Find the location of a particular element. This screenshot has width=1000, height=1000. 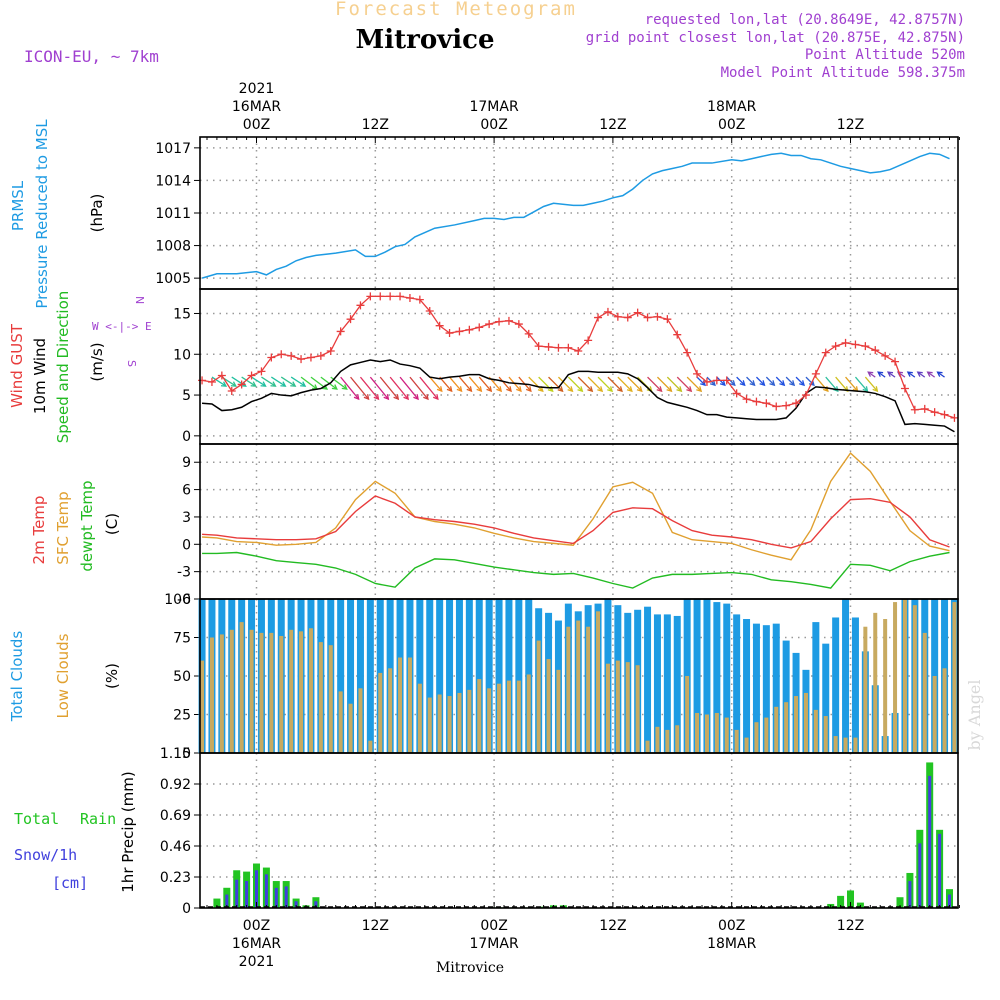

bottom-time-label: 2021 is located at coordinates (257, 962).